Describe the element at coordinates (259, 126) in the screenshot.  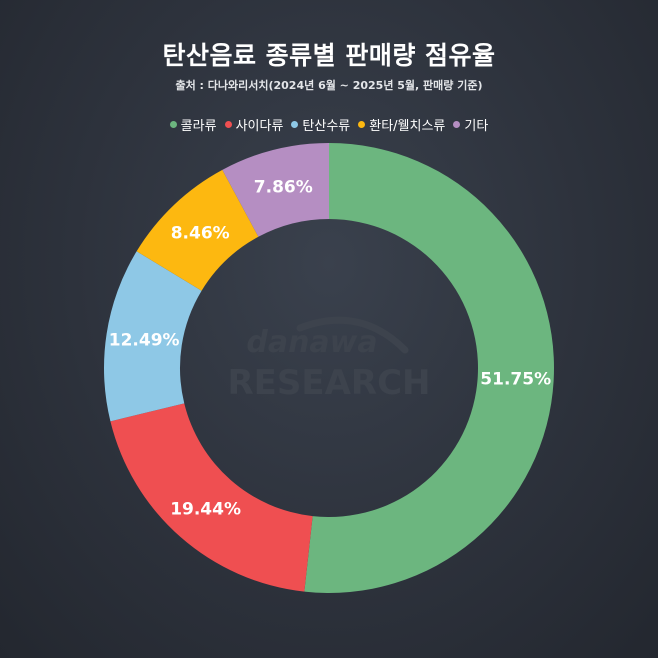
I see `legend-label: 사이다류` at that location.